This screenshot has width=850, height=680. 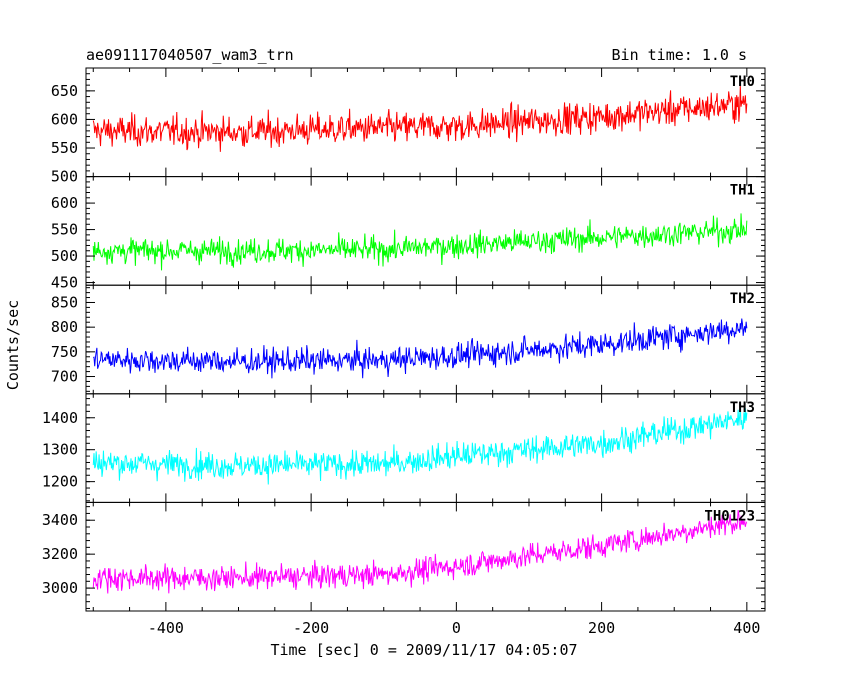 I want to click on x-axis-label: Time [sec] 0 = 2009/11/17 04:05:07, so click(x=423, y=650).